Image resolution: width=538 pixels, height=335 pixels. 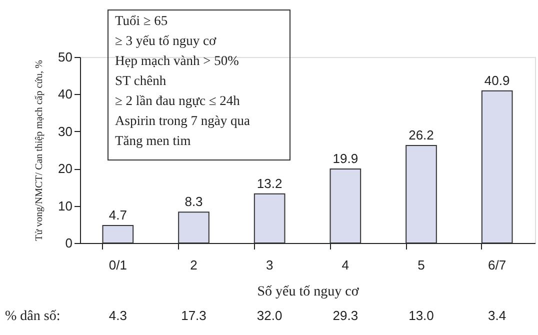 What do you see at coordinates (346, 265) in the screenshot?
I see `x-tick-label: 4` at bounding box center [346, 265].